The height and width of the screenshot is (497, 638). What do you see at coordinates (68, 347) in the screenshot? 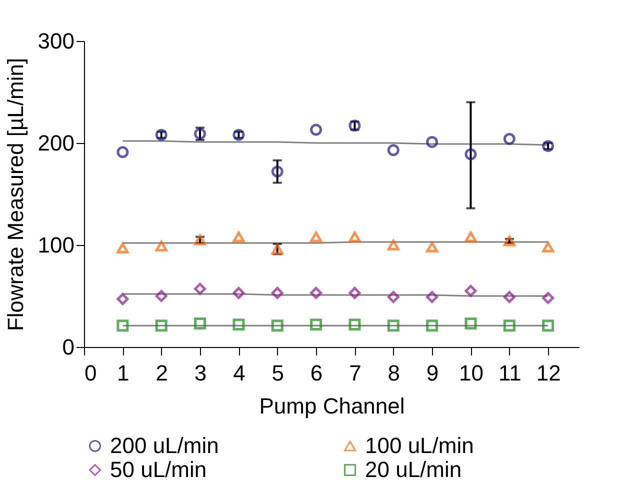
I see `y-tick-label: 0` at bounding box center [68, 347].